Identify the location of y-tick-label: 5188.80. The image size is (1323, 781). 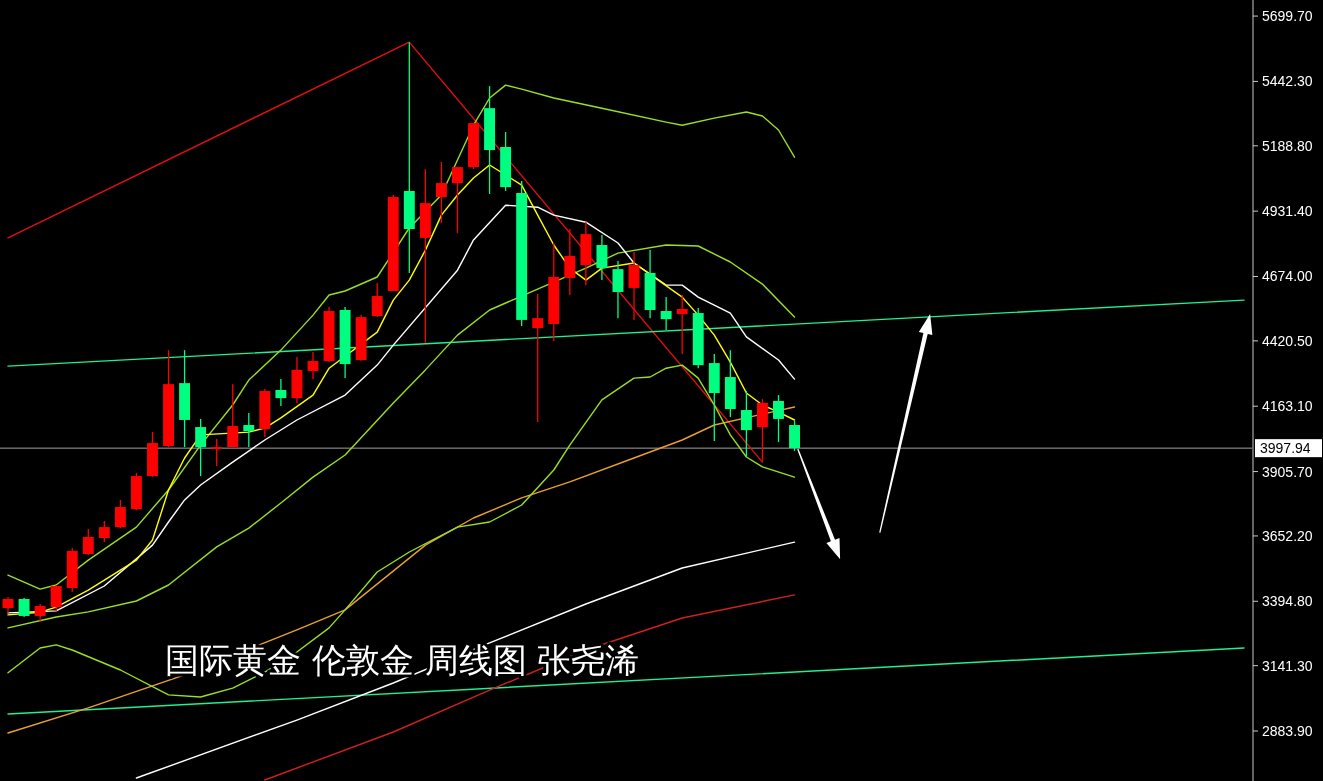
(1287, 145).